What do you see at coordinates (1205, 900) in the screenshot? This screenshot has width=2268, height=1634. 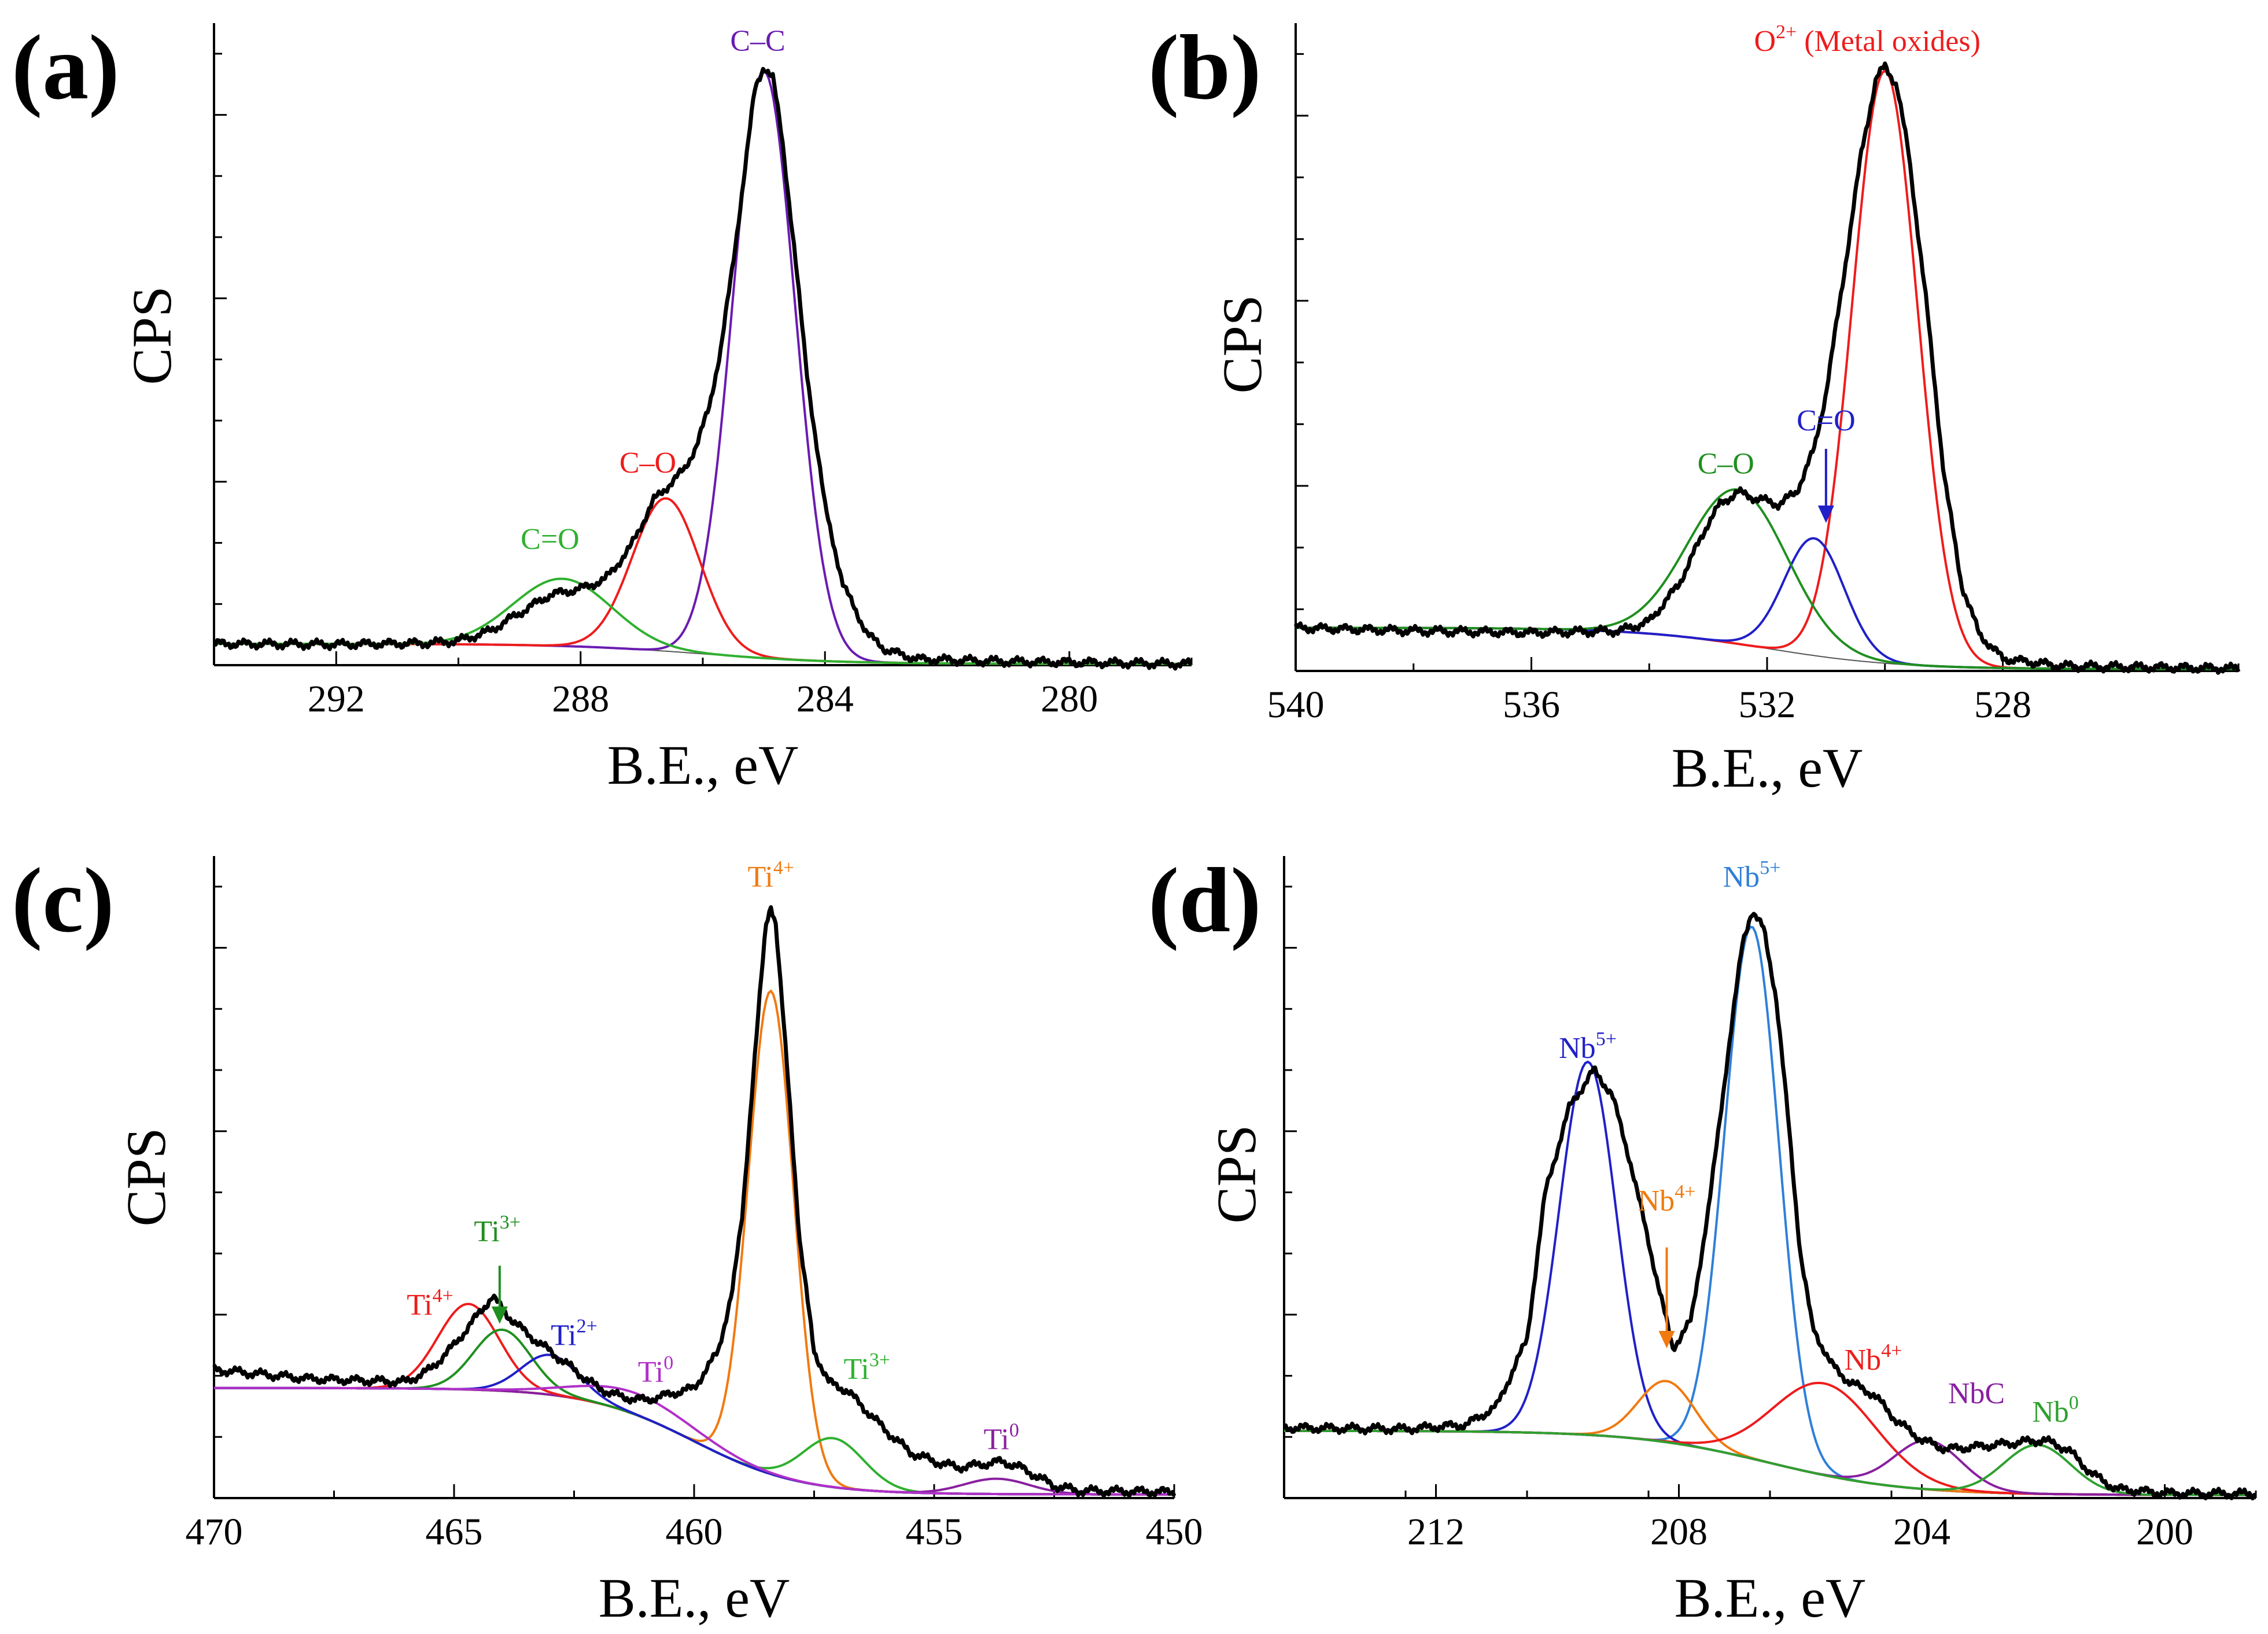 I see `panel-label: (d)` at bounding box center [1205, 900].